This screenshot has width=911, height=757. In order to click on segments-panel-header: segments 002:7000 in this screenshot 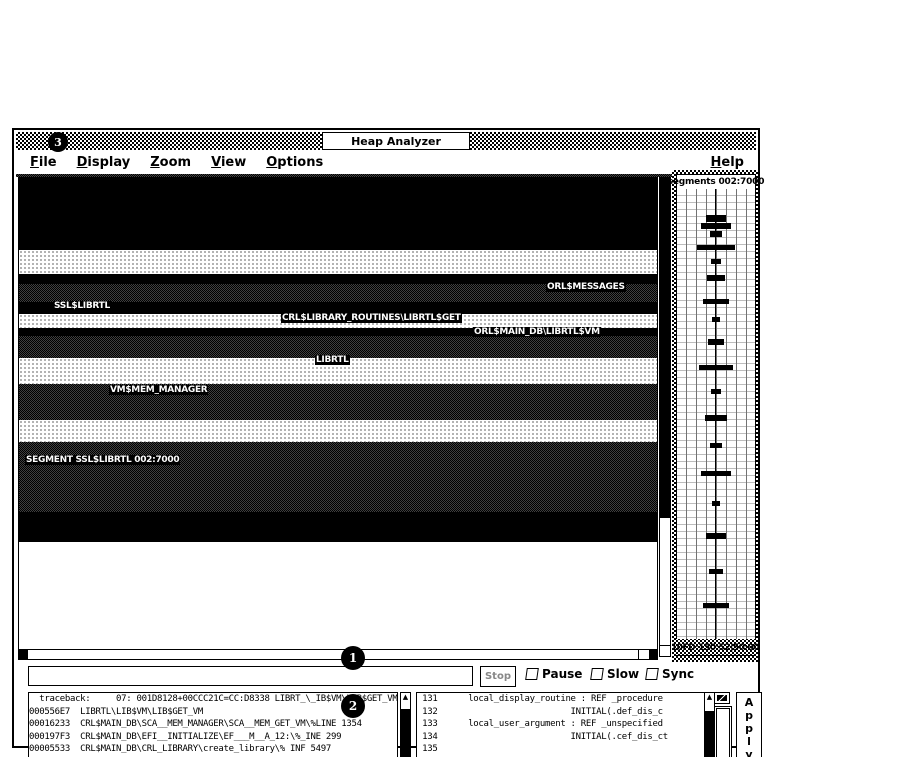, I will do `click(716, 182)`.